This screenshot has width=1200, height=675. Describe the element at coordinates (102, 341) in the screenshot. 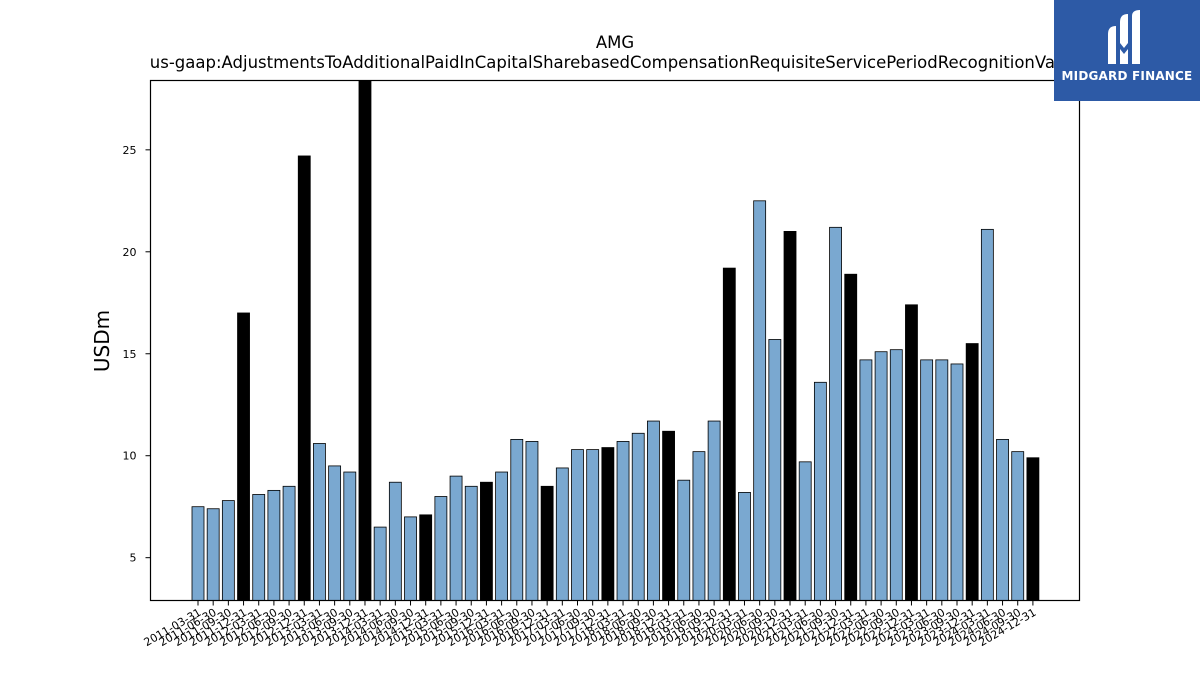

I see `y-axis-label: USDm` at that location.